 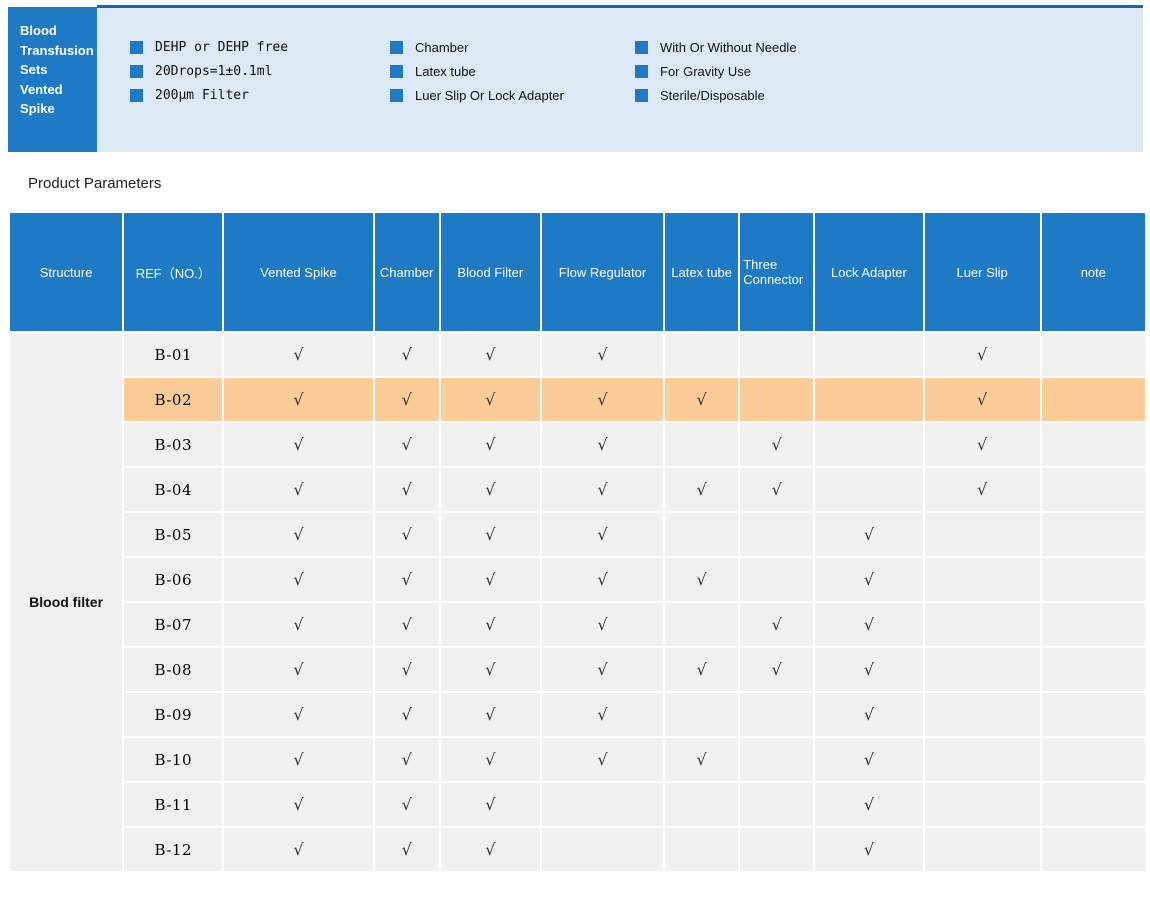 What do you see at coordinates (298, 272) in the screenshot?
I see `column-header-vented-spike: Vented Spike` at bounding box center [298, 272].